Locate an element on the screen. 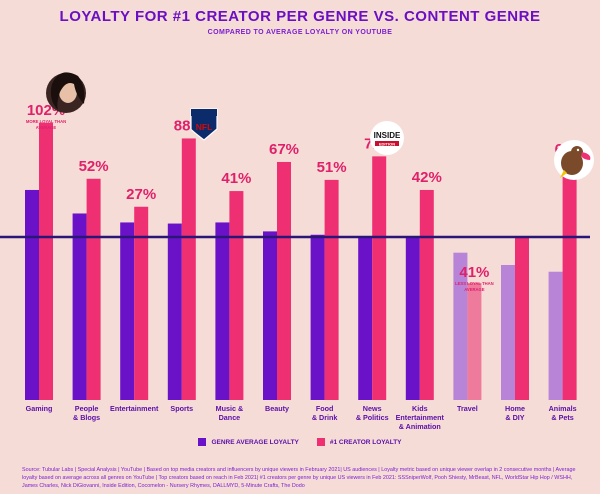 Image resolution: width=600 pixels, height=494 pixels. x-tick-label-7-1: & Politics is located at coordinates (372, 417).